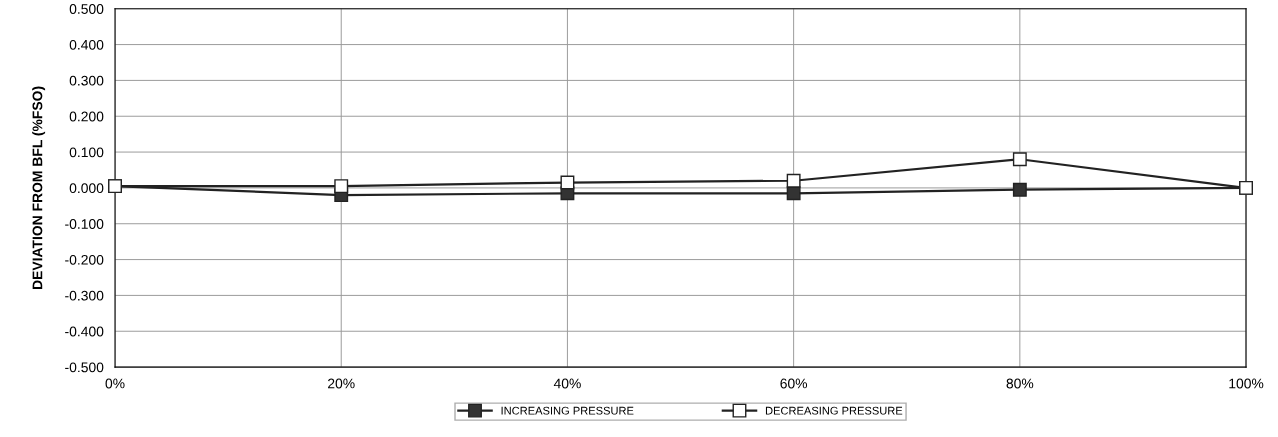 The height and width of the screenshot is (437, 1278). Describe the element at coordinates (115, 383) in the screenshot. I see `x-tick-label: 0%` at that location.